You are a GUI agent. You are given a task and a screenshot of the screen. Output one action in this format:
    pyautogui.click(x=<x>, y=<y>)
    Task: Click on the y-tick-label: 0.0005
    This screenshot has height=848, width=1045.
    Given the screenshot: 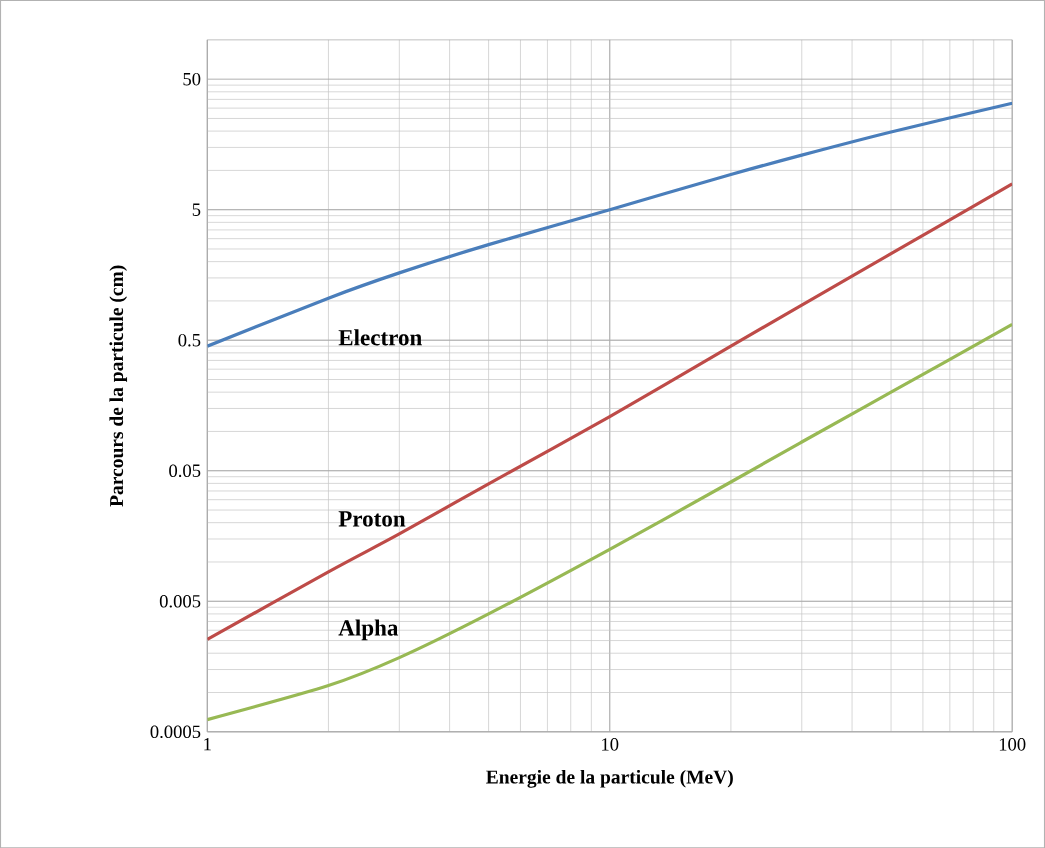 What is the action you would take?
    pyautogui.click(x=175, y=731)
    